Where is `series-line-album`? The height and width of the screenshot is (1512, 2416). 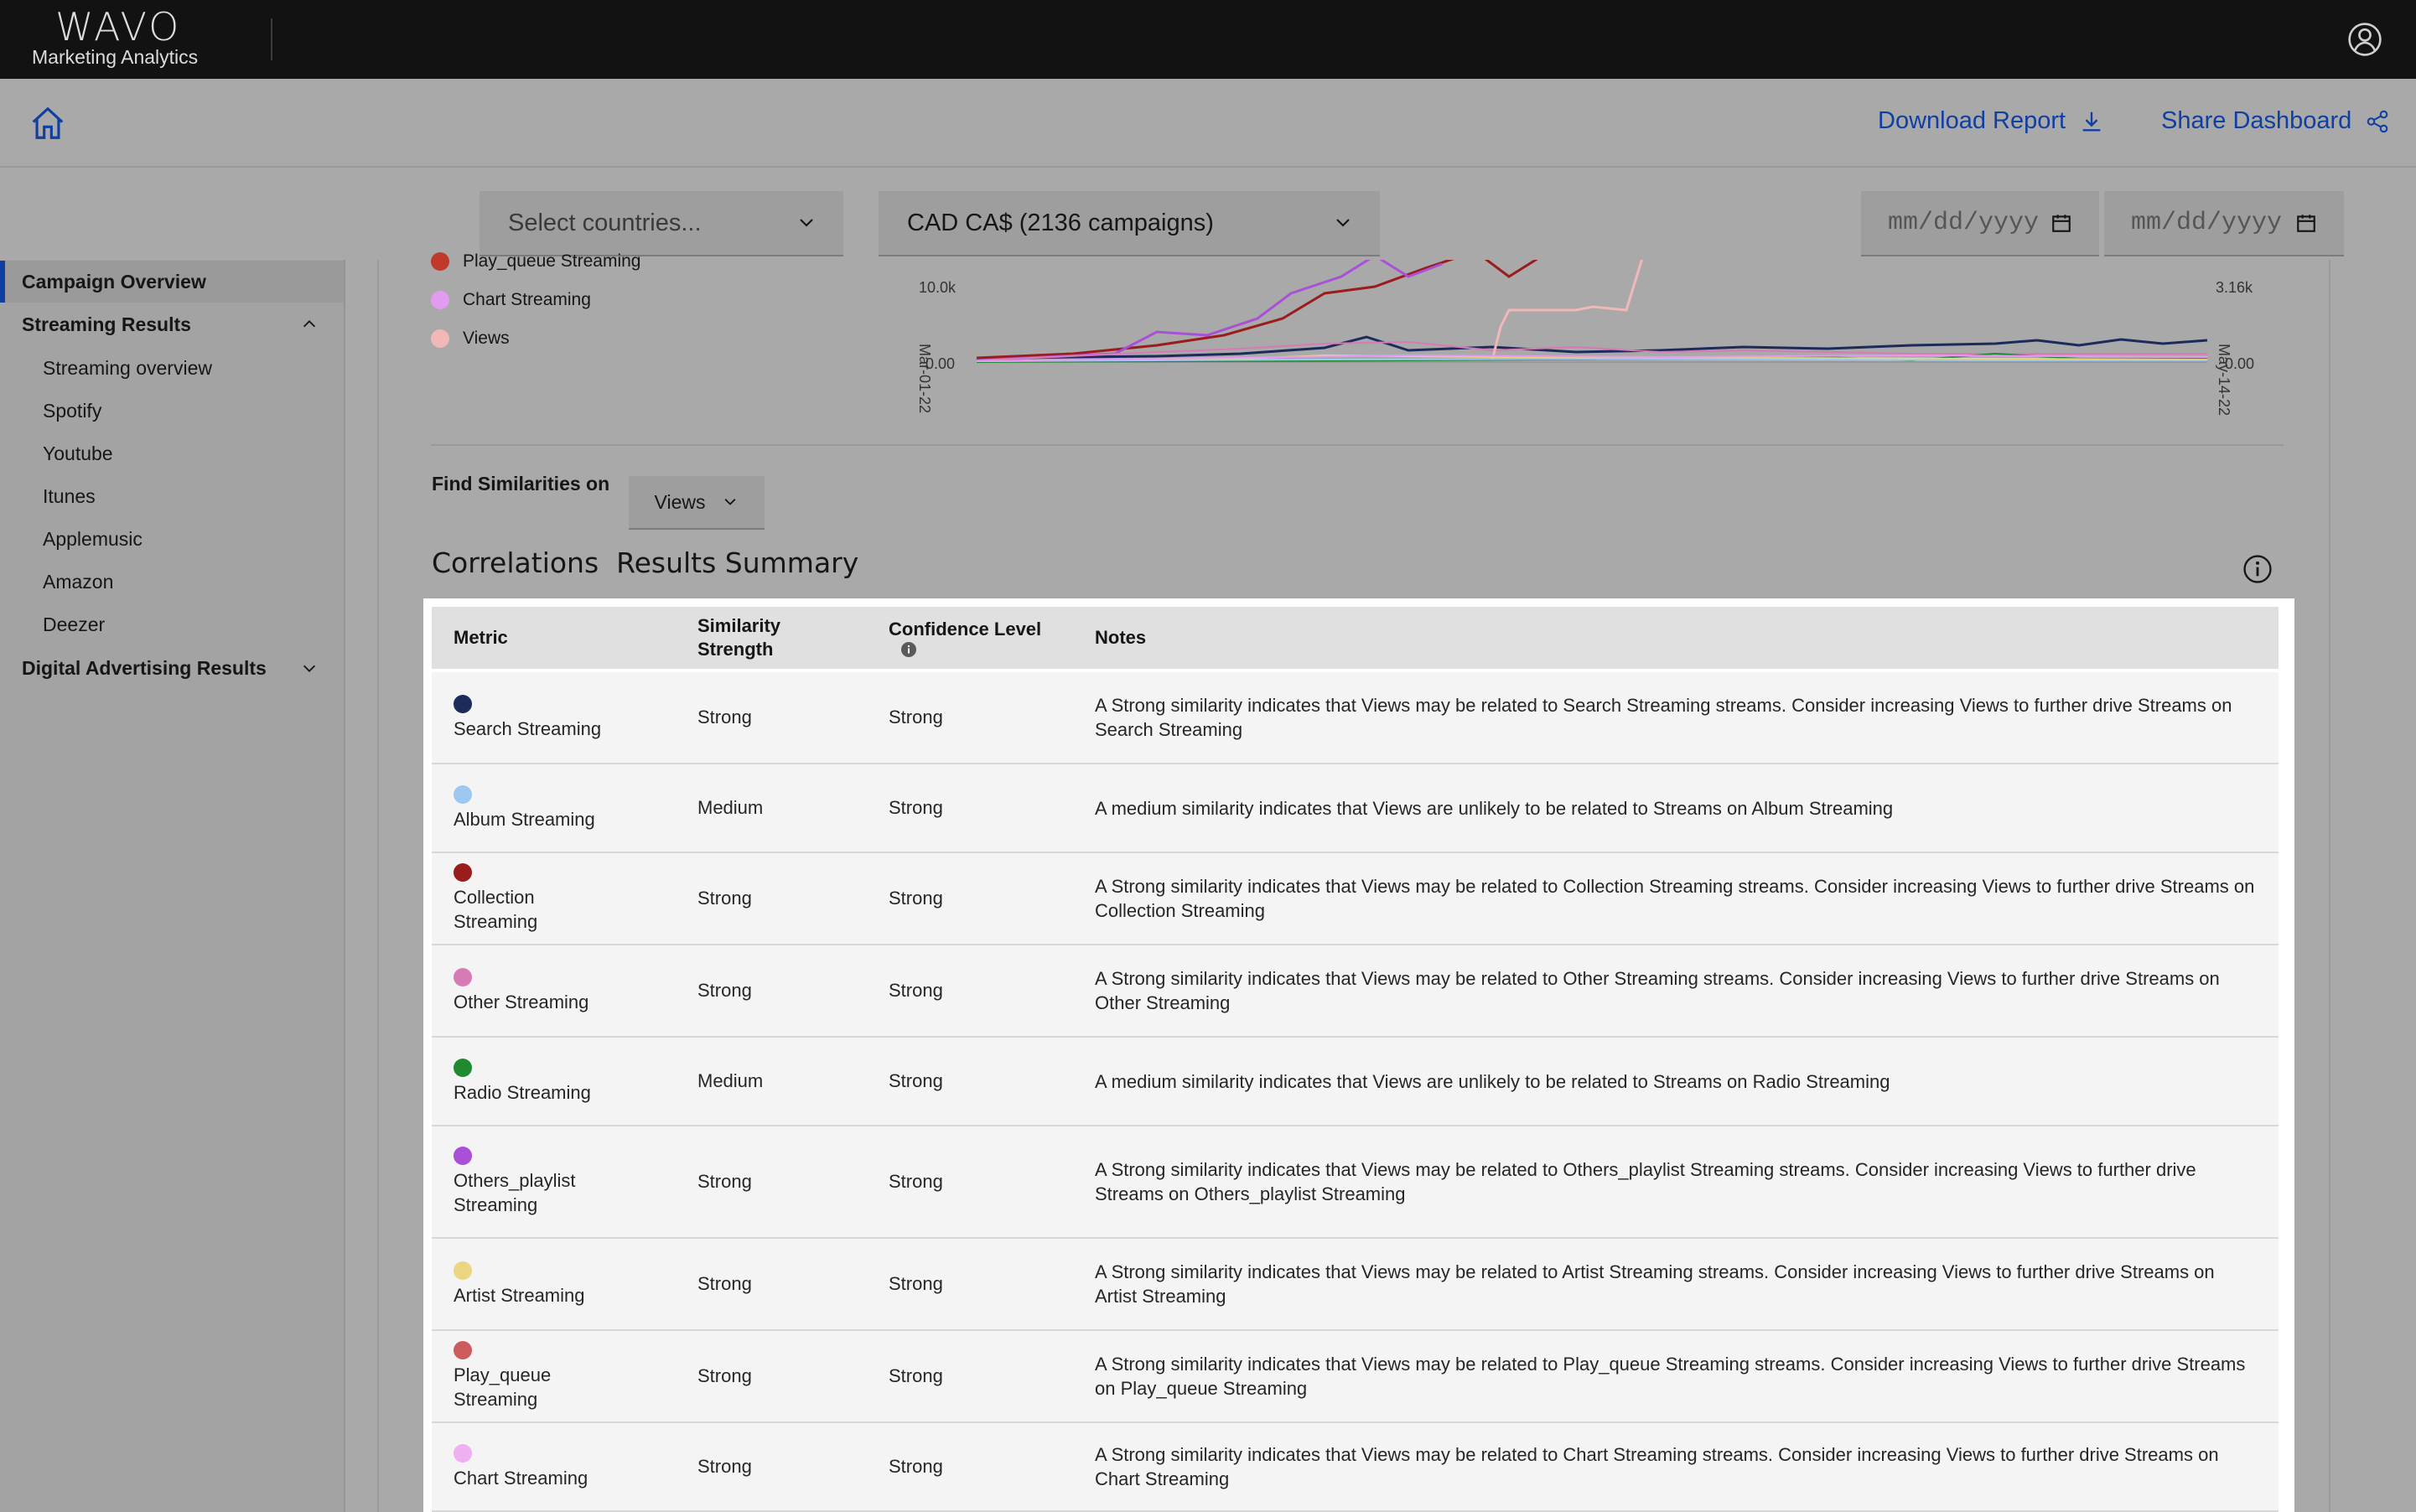
series-line-album is located at coordinates (1592, 359).